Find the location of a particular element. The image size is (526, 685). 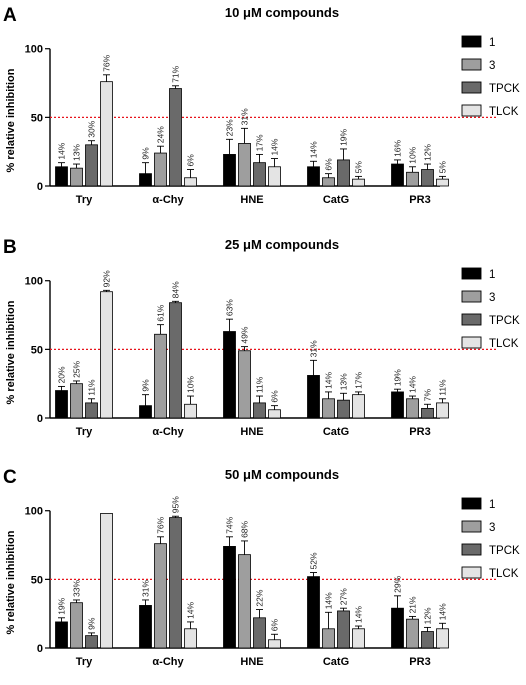

data-label: 7% is located at coordinates (428, 395).